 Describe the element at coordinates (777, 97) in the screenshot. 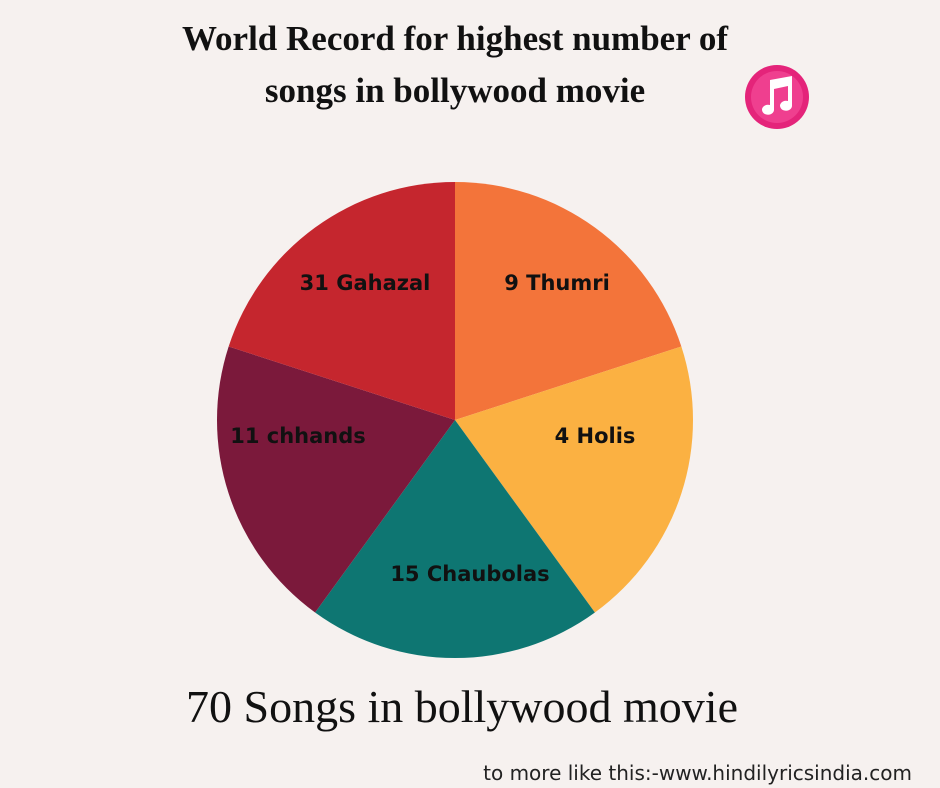

I see `music-icon` at that location.